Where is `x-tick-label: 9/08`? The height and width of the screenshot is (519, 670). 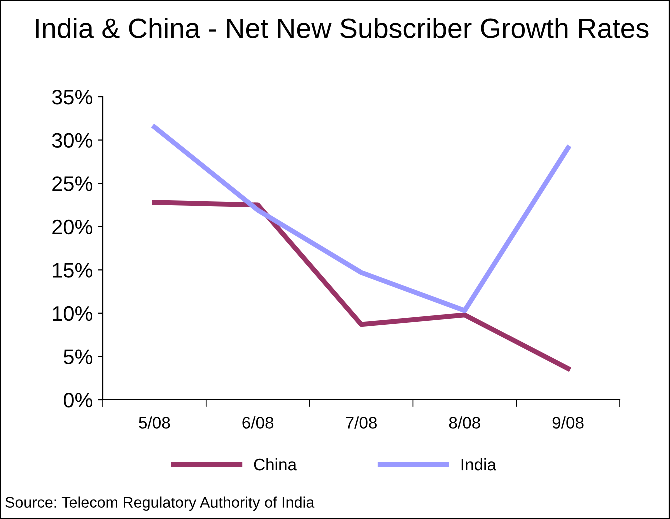
x-tick-label: 9/08 is located at coordinates (568, 422).